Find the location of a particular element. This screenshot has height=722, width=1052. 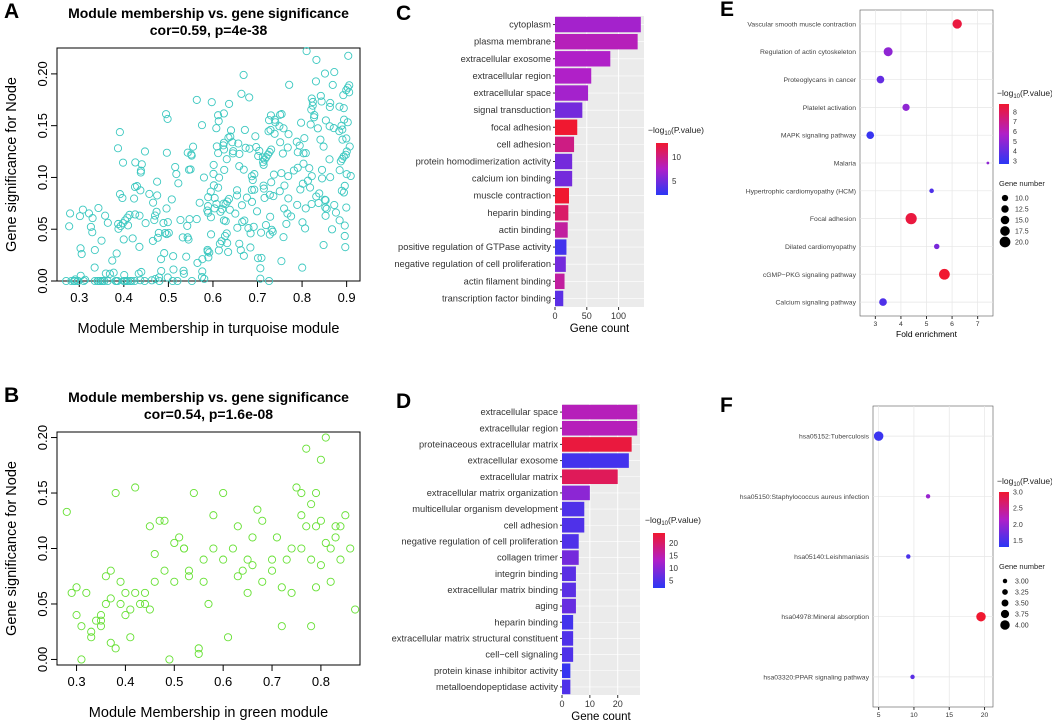

colorbar-panelD is located at coordinates (659, 560).